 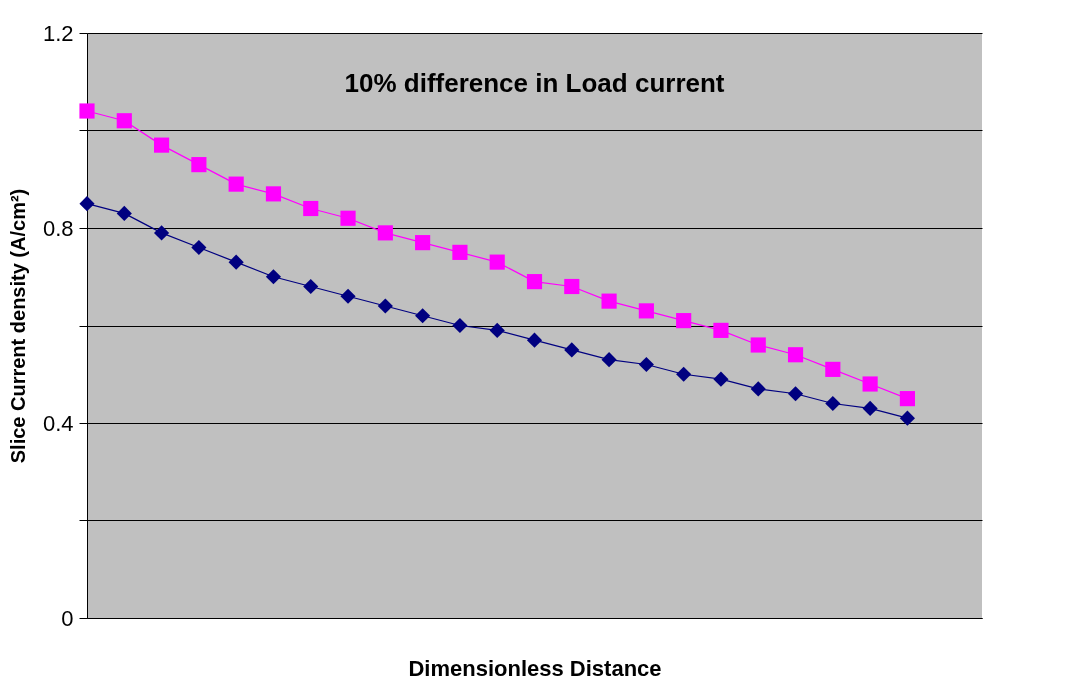 What do you see at coordinates (534, 83) in the screenshot?
I see `text: 10% difference in Load current` at bounding box center [534, 83].